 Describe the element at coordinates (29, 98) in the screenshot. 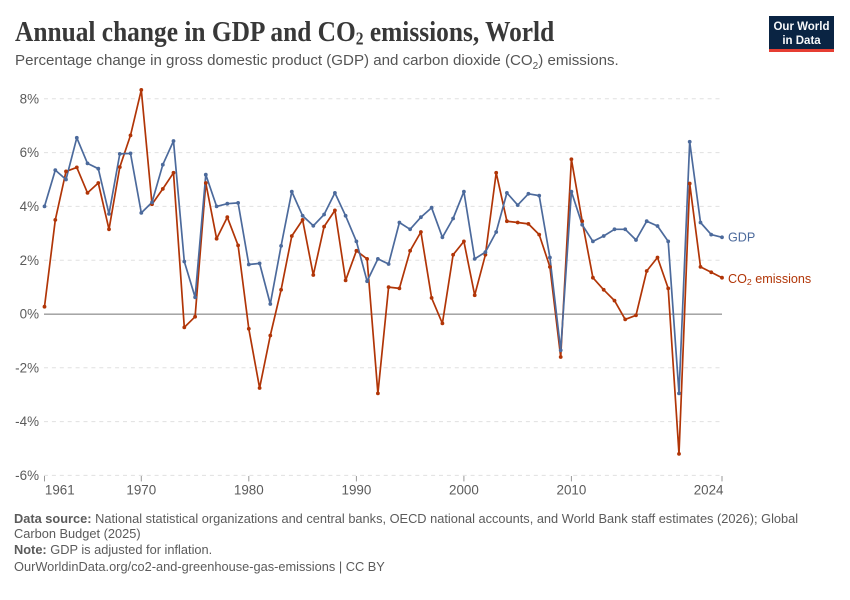

I see `svg-text: 8%` at that location.